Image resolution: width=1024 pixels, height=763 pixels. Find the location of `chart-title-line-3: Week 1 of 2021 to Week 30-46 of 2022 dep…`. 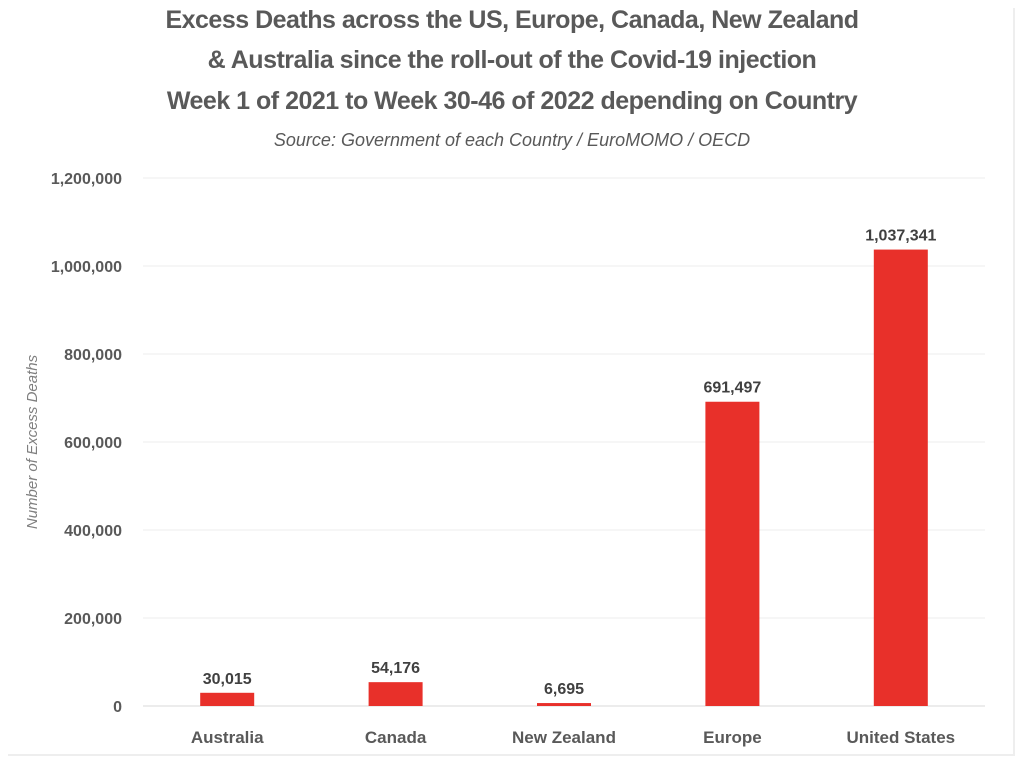

chart-title-line-3: Week 1 of 2021 to Week 30-46 of 2022 dep… is located at coordinates (512, 101).